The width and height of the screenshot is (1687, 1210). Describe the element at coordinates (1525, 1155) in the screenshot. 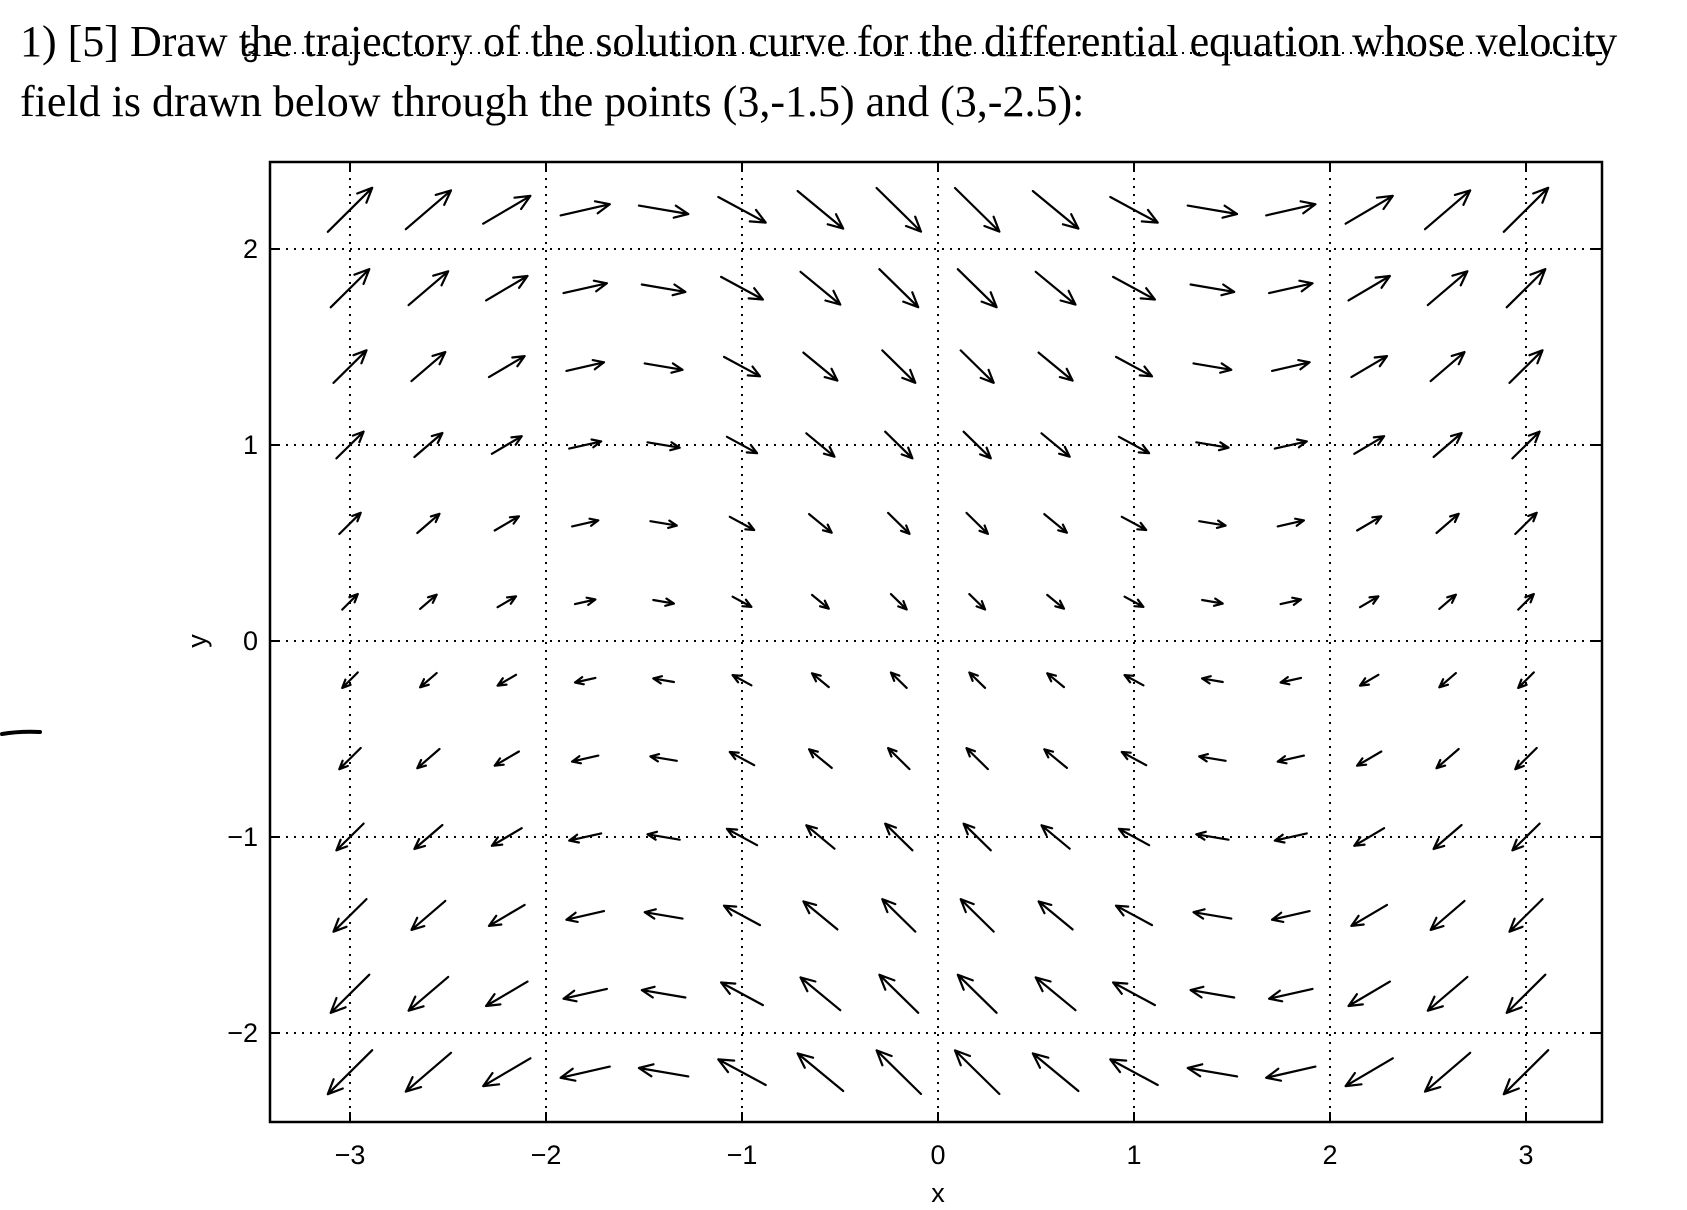

I see `x-tick-label: 3` at that location.